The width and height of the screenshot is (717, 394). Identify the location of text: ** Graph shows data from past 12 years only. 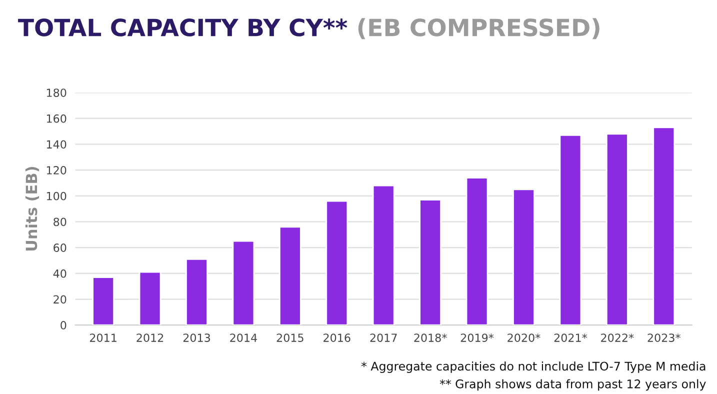
(573, 385).